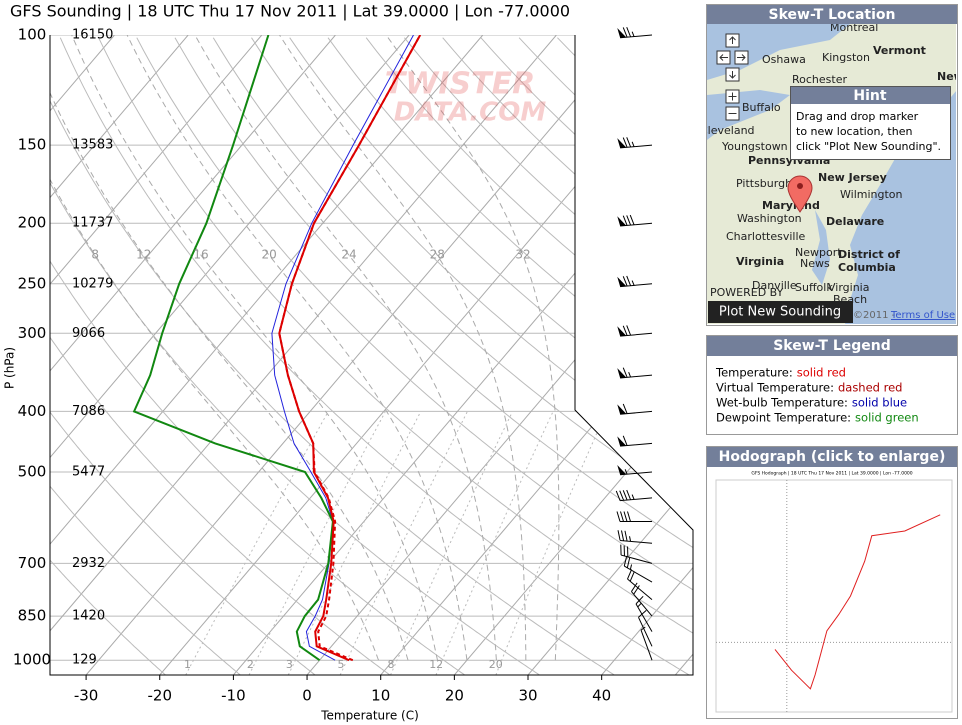 This screenshot has width=962, height=725. I want to click on x-tick-label: -10, so click(233, 696).